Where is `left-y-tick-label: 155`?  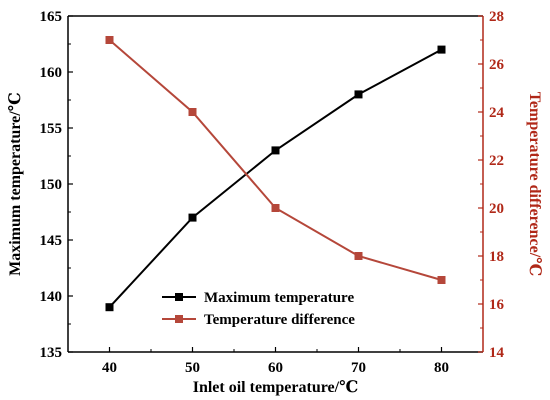 left-y-tick-label: 155 is located at coordinates (51, 129).